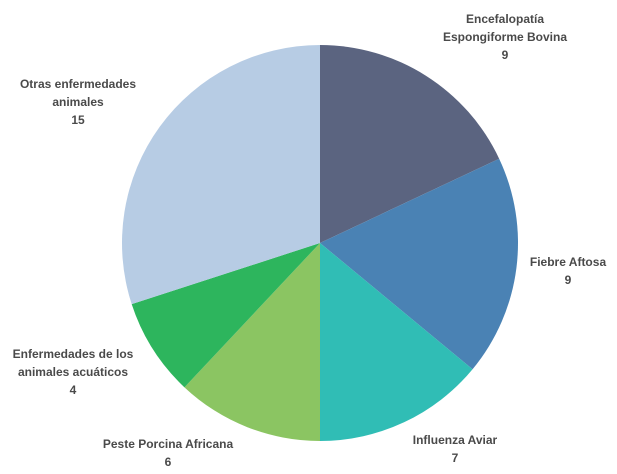  I want to click on slice-value: 7, so click(455, 458).